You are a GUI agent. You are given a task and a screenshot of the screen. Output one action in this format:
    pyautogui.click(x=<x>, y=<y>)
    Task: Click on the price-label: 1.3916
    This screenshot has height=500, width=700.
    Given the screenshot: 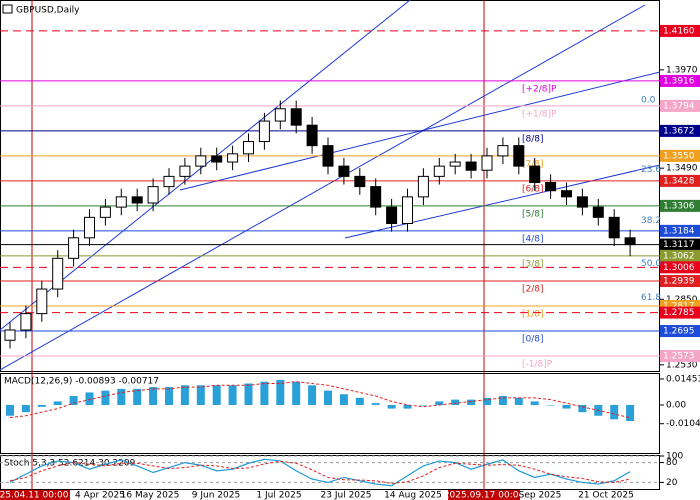 What is the action you would take?
    pyautogui.click(x=679, y=81)
    